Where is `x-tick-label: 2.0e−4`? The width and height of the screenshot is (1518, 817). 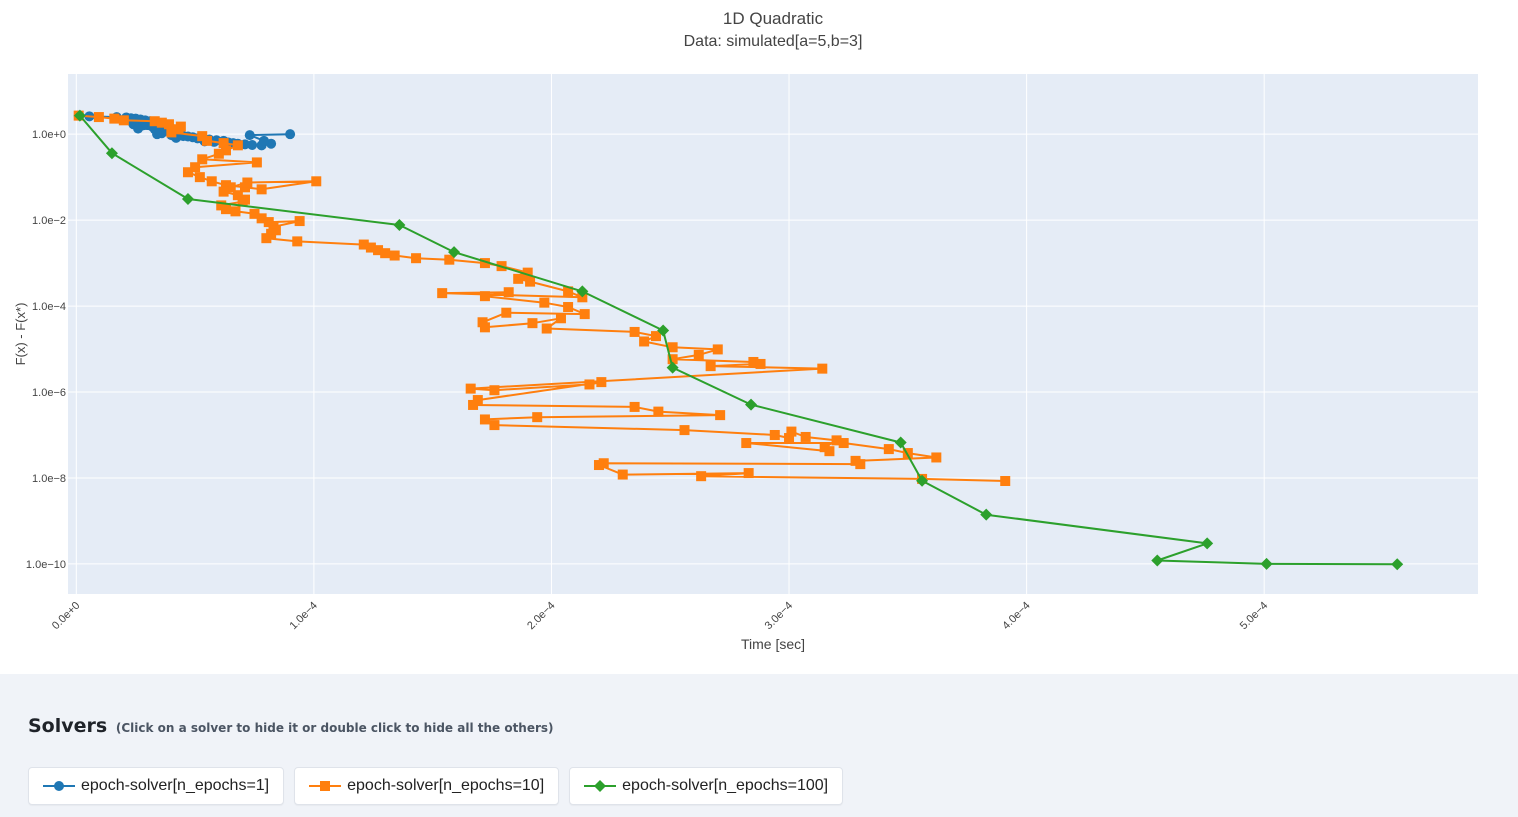 x-tick-label: 2.0e−4 is located at coordinates (541, 616).